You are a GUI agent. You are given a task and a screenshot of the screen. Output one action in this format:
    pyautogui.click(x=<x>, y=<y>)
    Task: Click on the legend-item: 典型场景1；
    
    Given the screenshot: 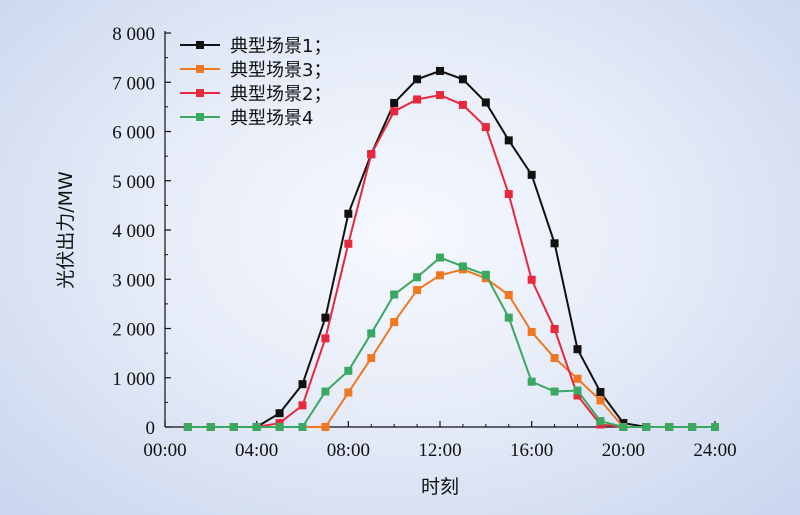 What is the action you would take?
    pyautogui.click(x=255, y=46)
    